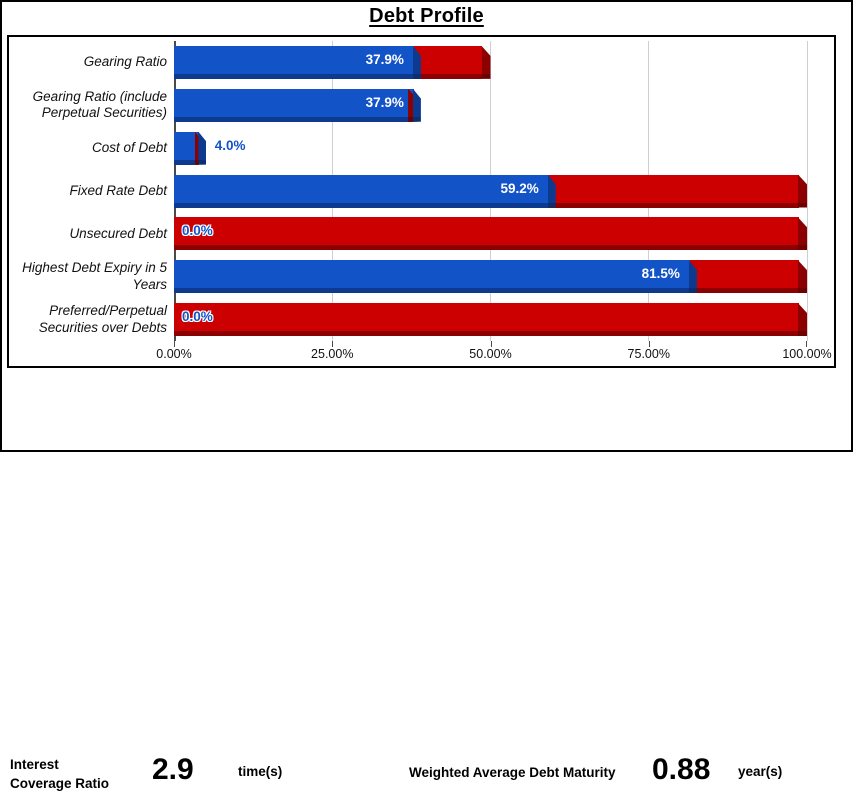 Image resolution: width=853 pixels, height=794 pixels. Describe the element at coordinates (60, 774) in the screenshot. I see `interest-coverage-ratio-label: Interest Coverage Ratio` at that location.